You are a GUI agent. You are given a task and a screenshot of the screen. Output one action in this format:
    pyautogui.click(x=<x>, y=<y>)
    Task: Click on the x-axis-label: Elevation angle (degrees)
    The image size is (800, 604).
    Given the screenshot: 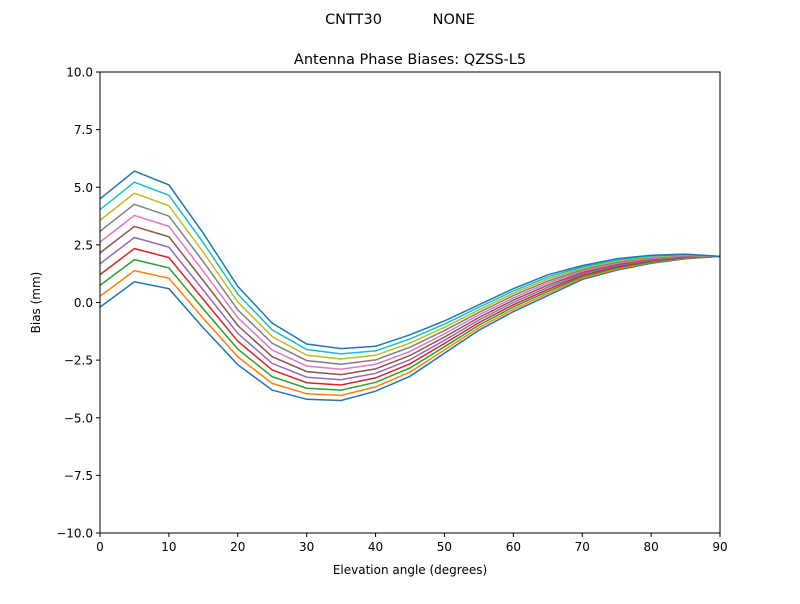 What is the action you would take?
    pyautogui.click(x=410, y=570)
    